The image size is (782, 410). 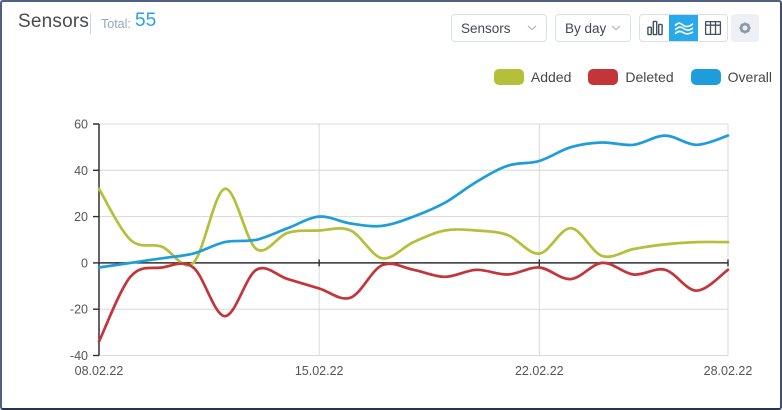 I want to click on legend-label: Deleted, so click(x=649, y=77).